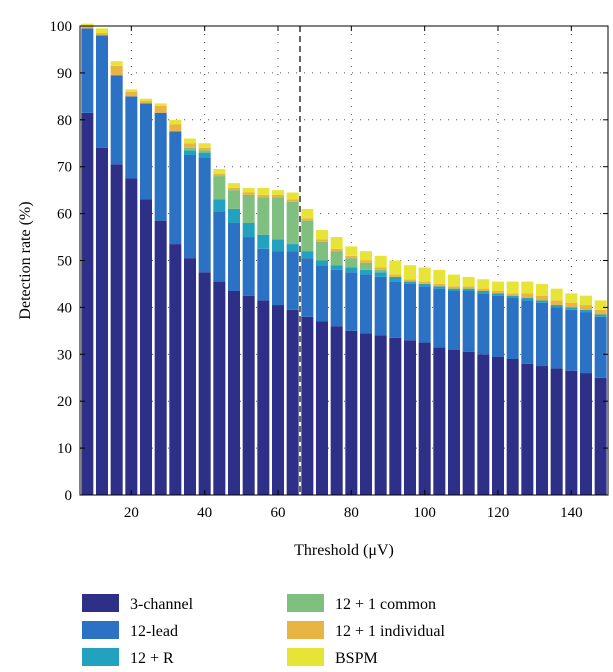 This screenshot has width=613, height=672. I want to click on x-tick-label: 100, so click(424, 513).